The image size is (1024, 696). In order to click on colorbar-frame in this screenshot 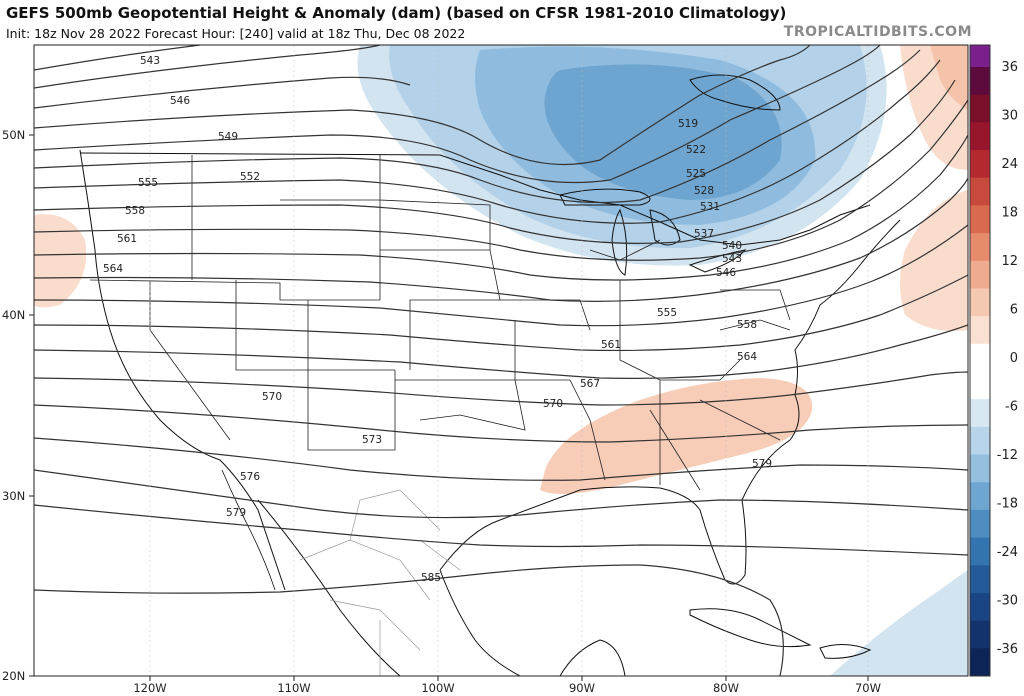, I will do `click(980, 360)`.